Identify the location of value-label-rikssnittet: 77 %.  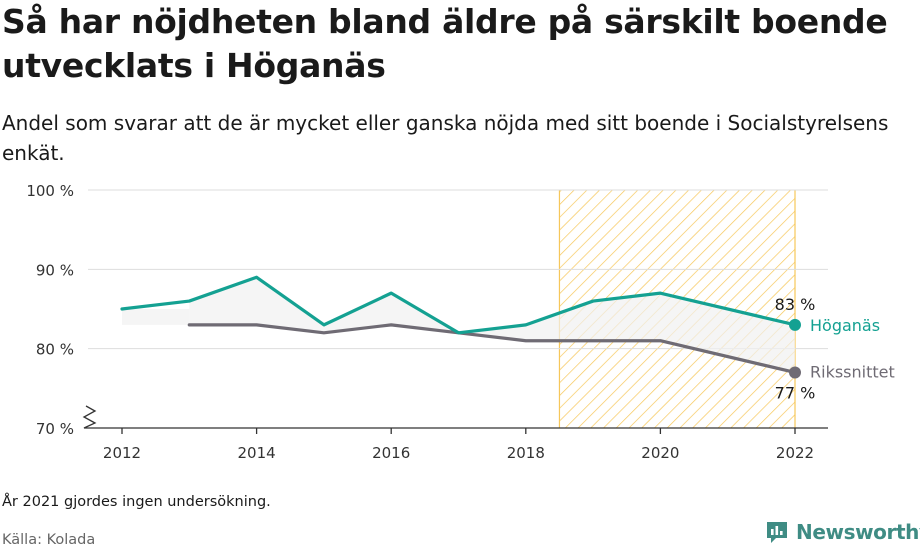
(795, 392).